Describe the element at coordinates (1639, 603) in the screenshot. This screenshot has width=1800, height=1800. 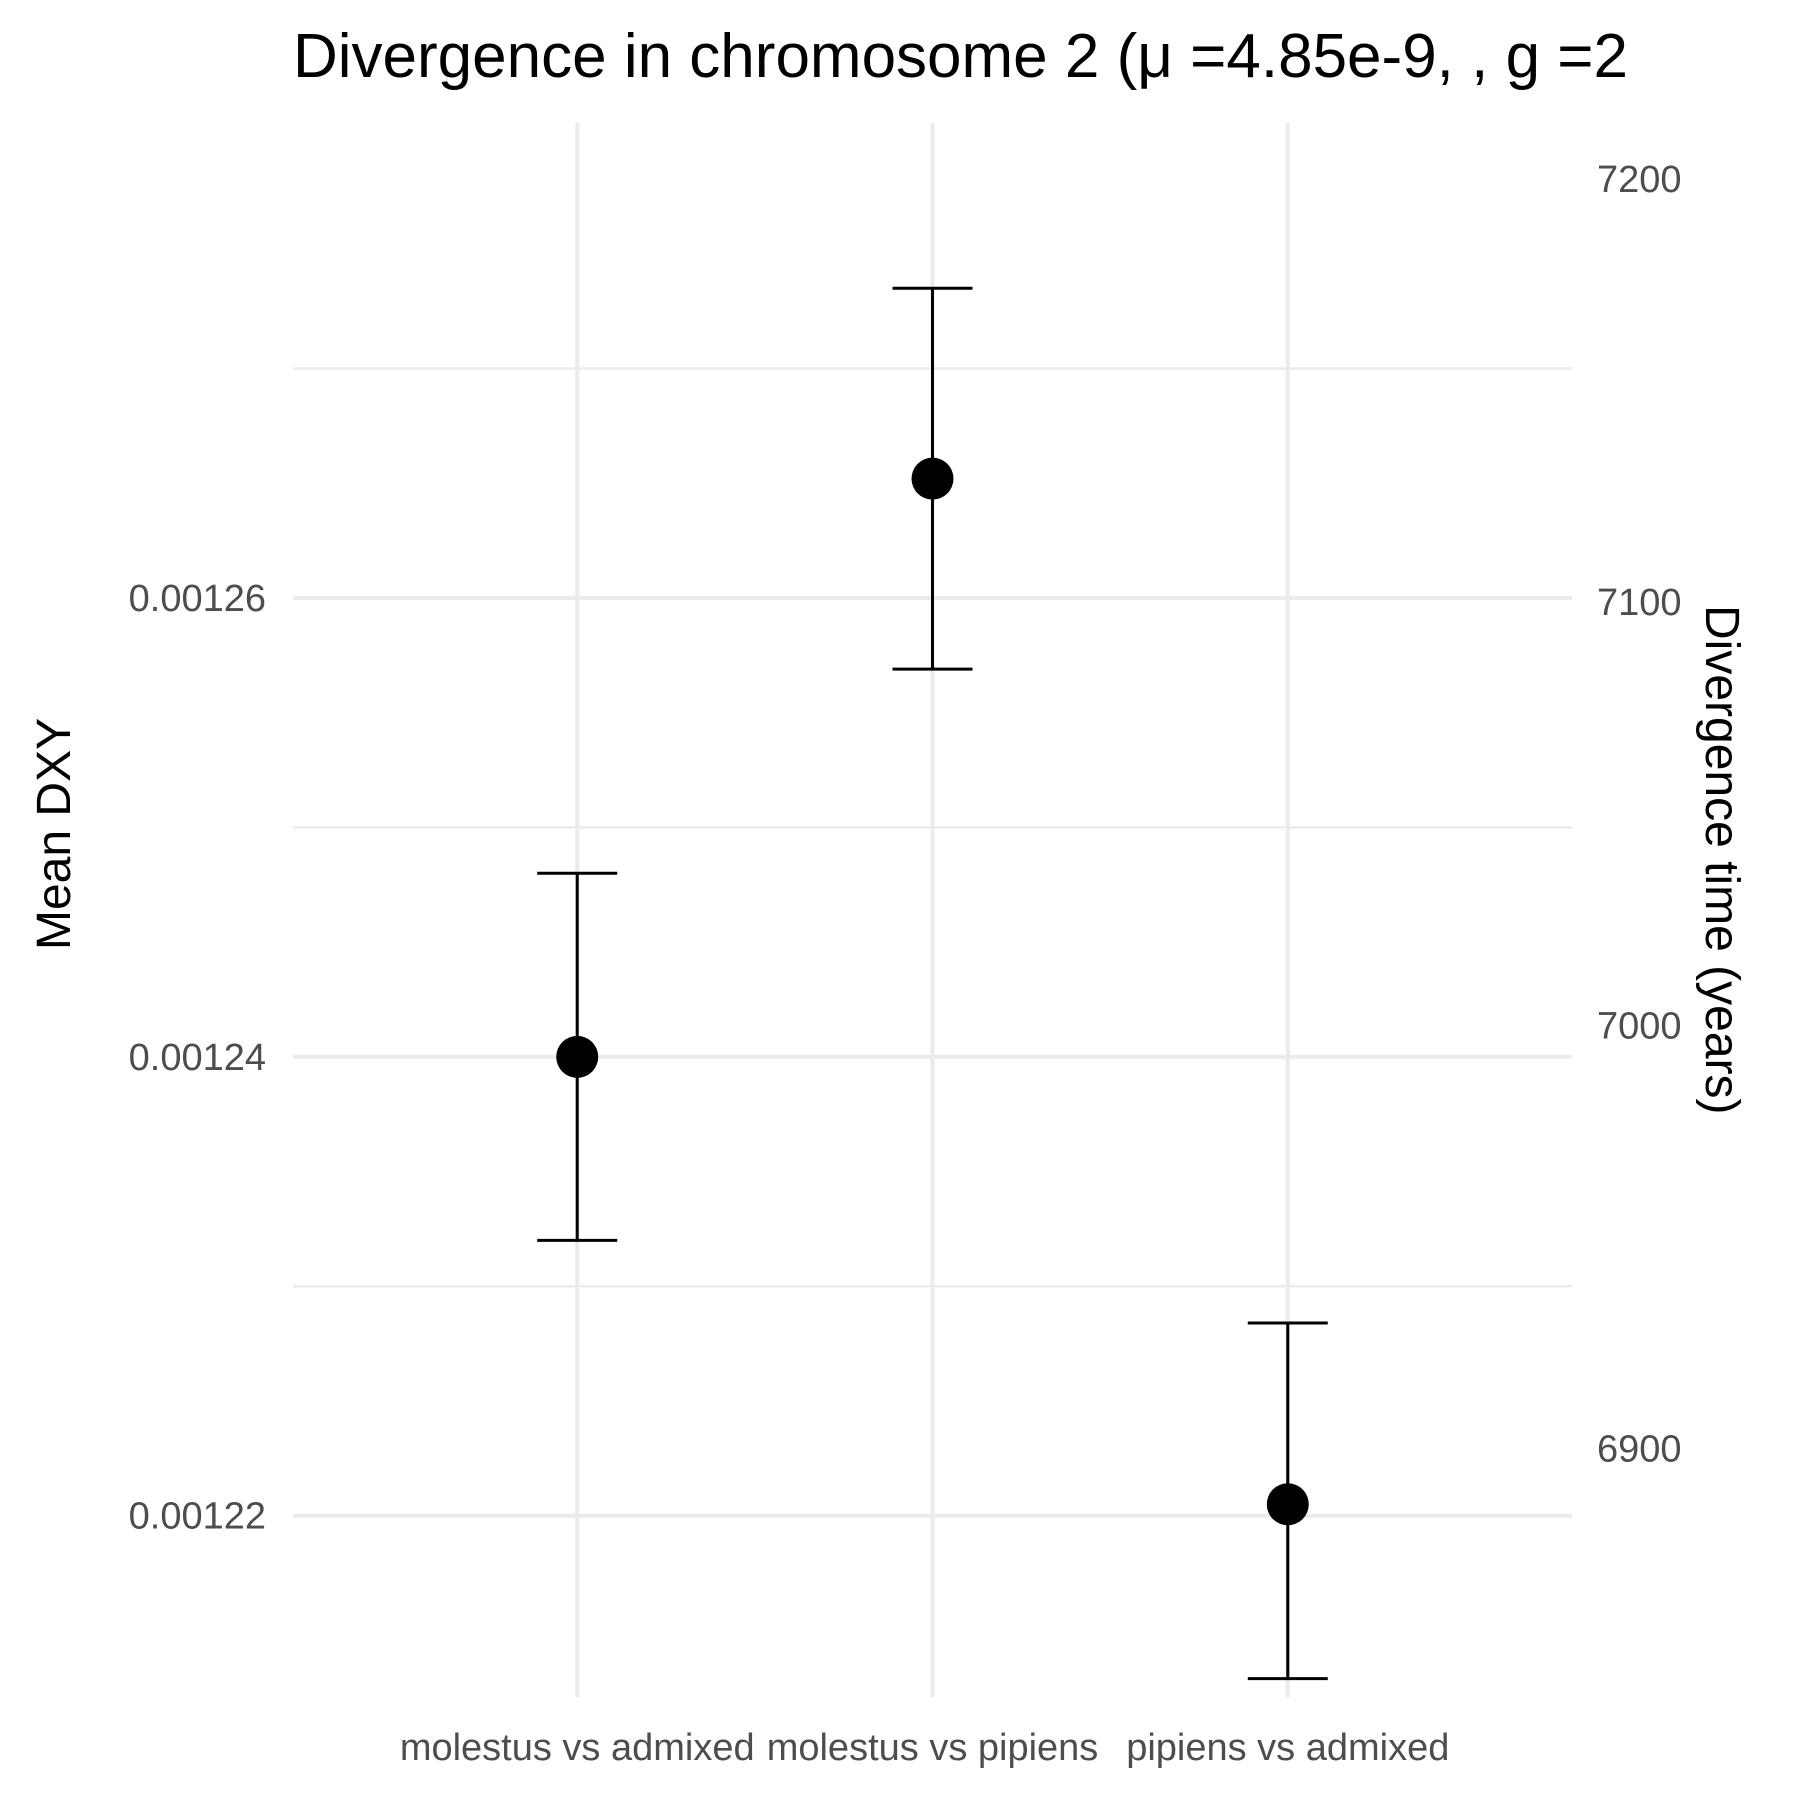
I see `y2-tick-label: 7100` at that location.